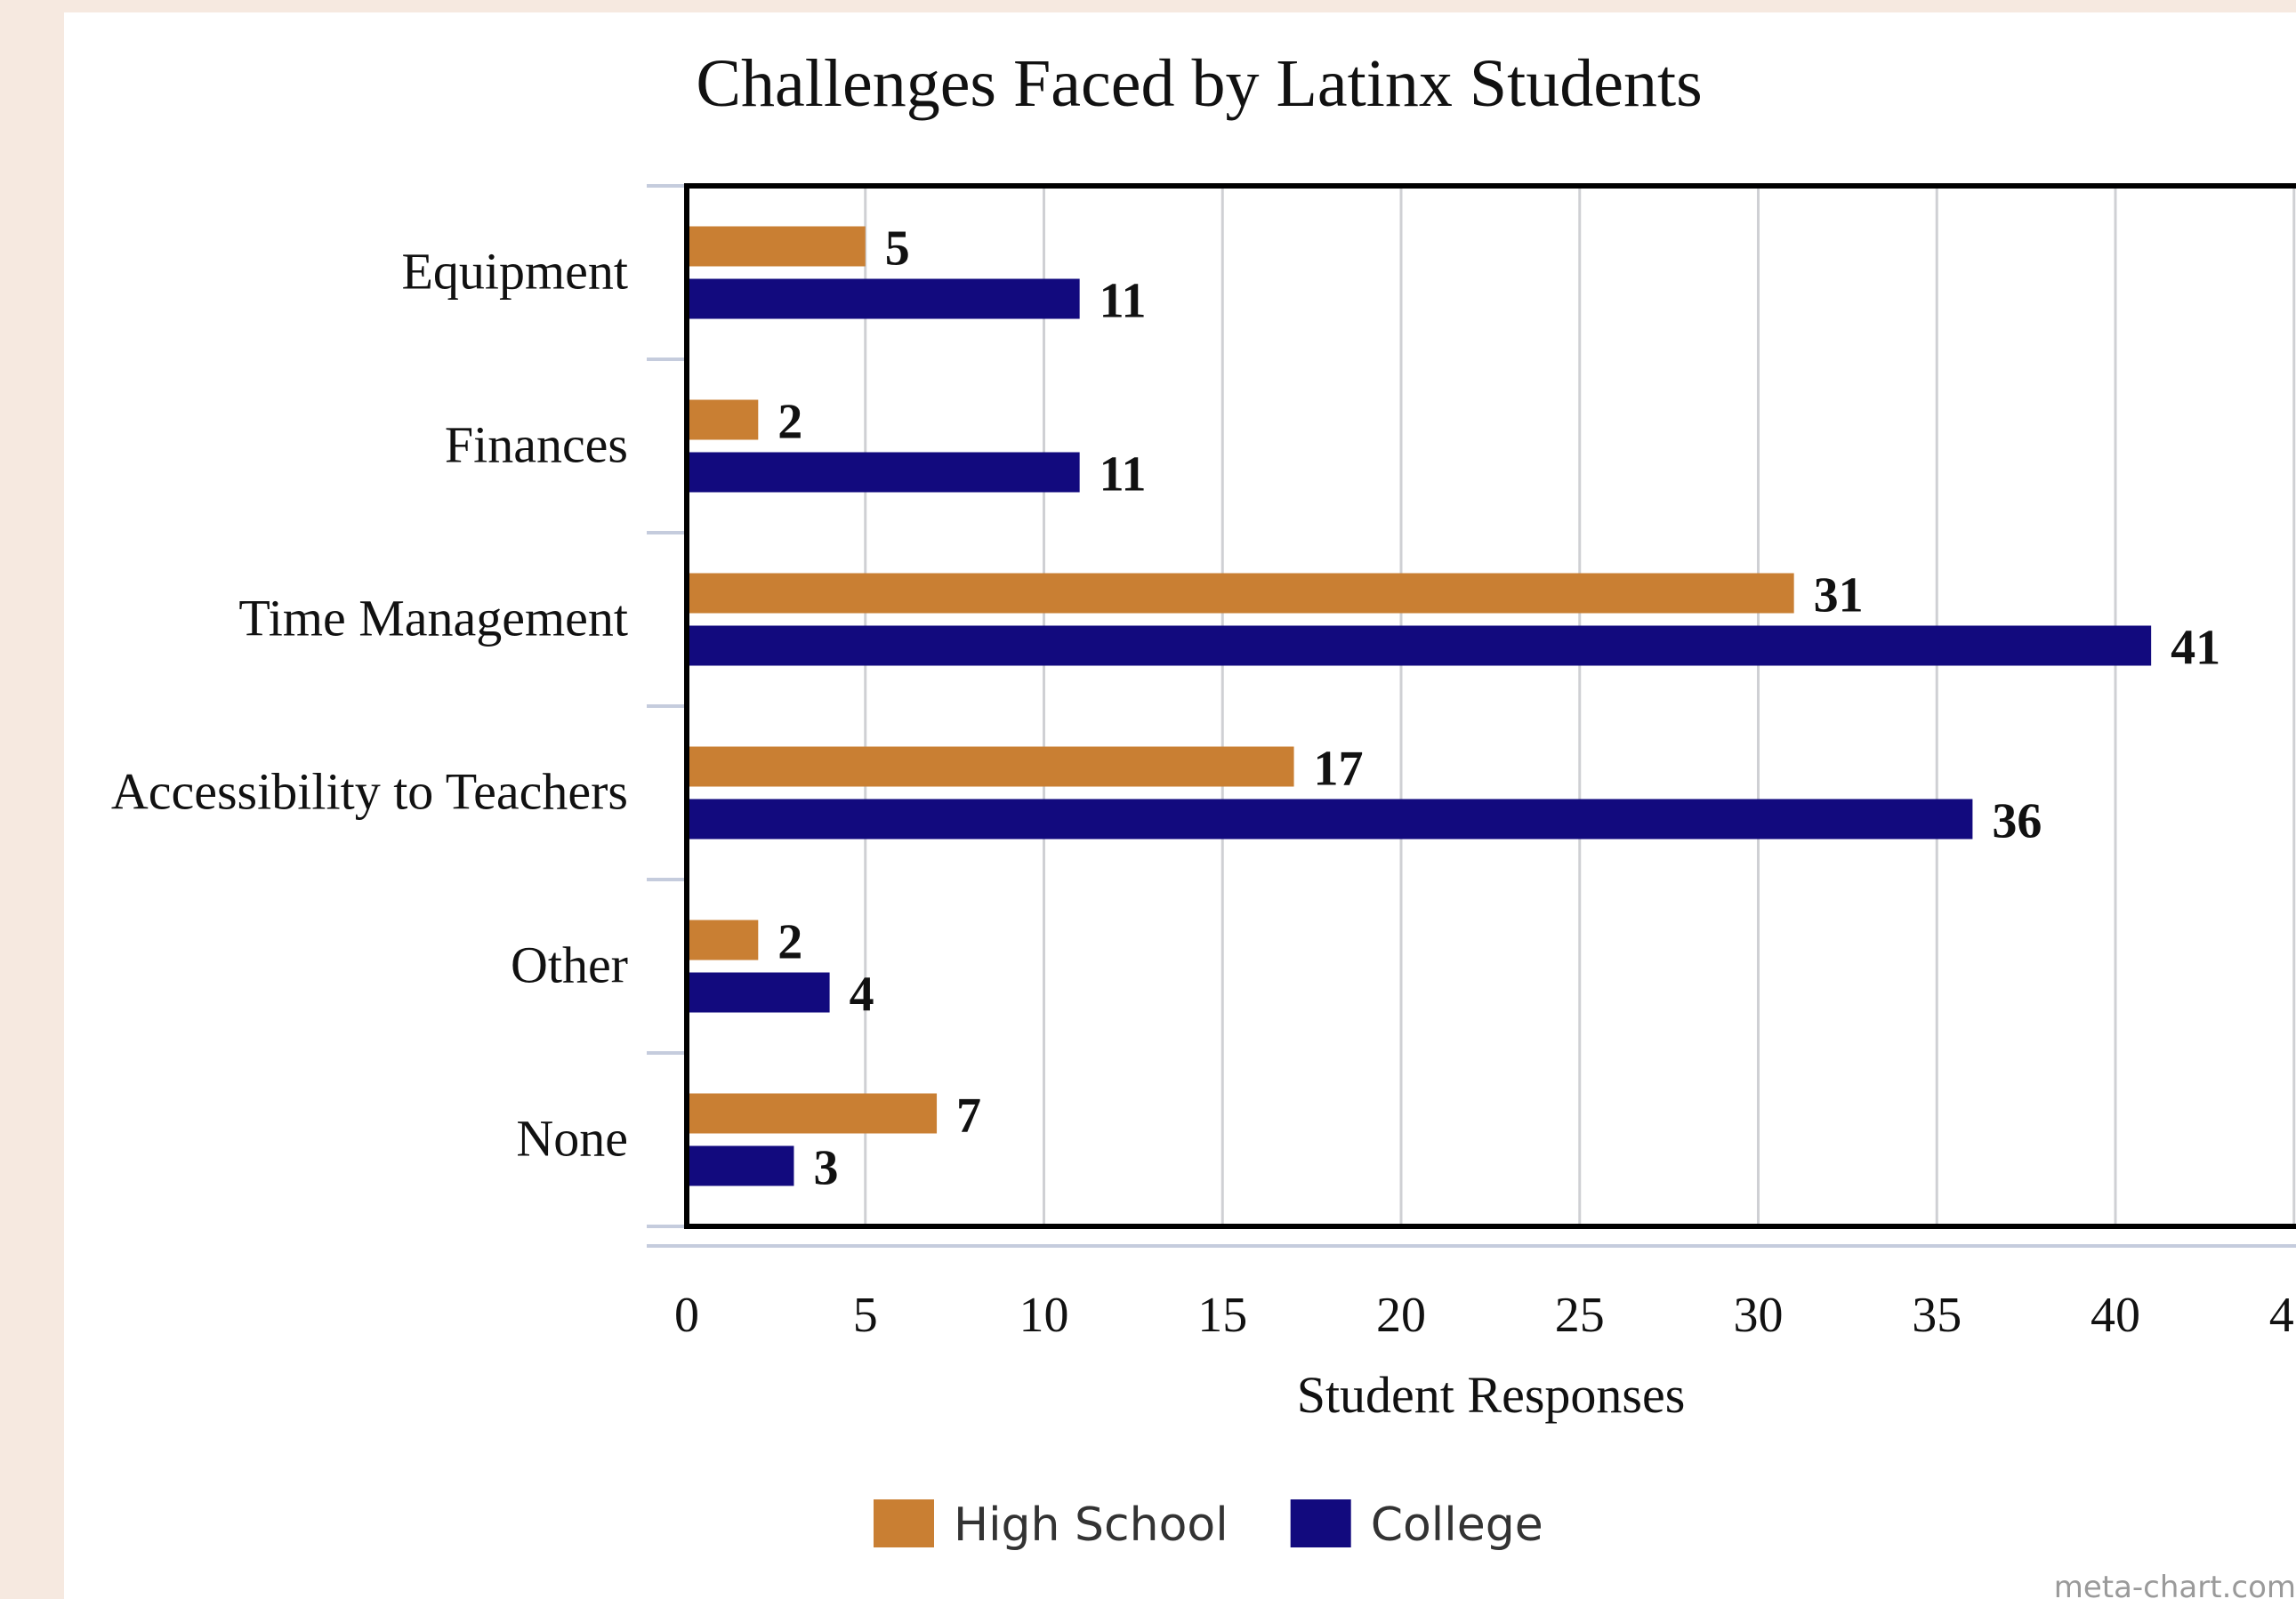 The height and width of the screenshot is (1599, 2296). I want to click on x-tick-label: 25, so click(1580, 1315).